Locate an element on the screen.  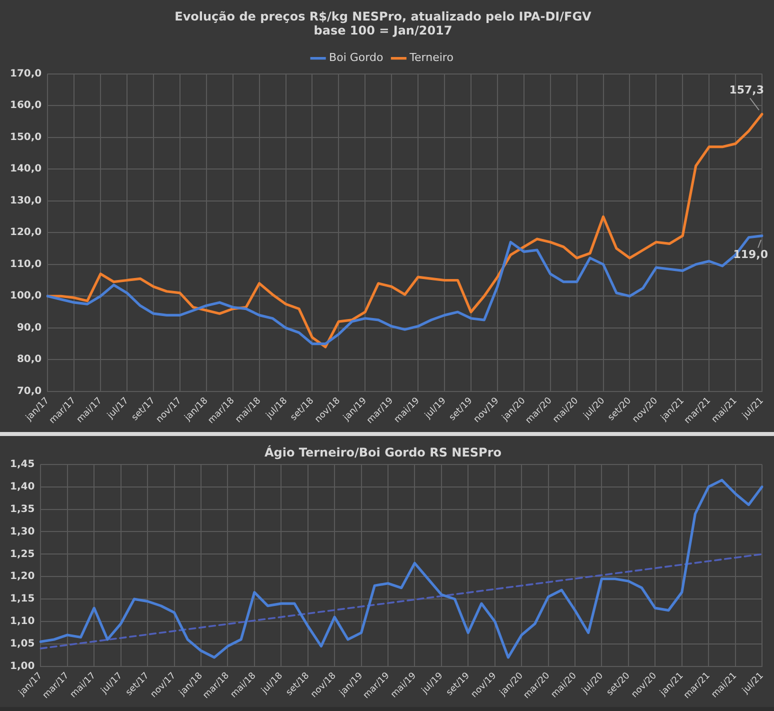
y-tick-label: 70,0 is located at coordinates (29, 391).